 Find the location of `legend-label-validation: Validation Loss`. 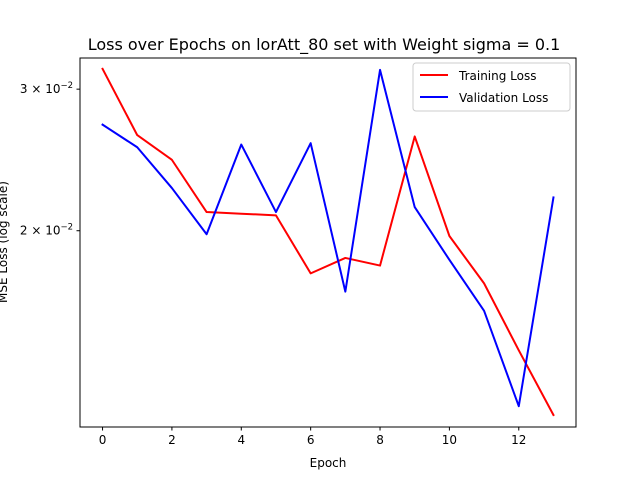

legend-label-validation: Validation Loss is located at coordinates (503, 98).